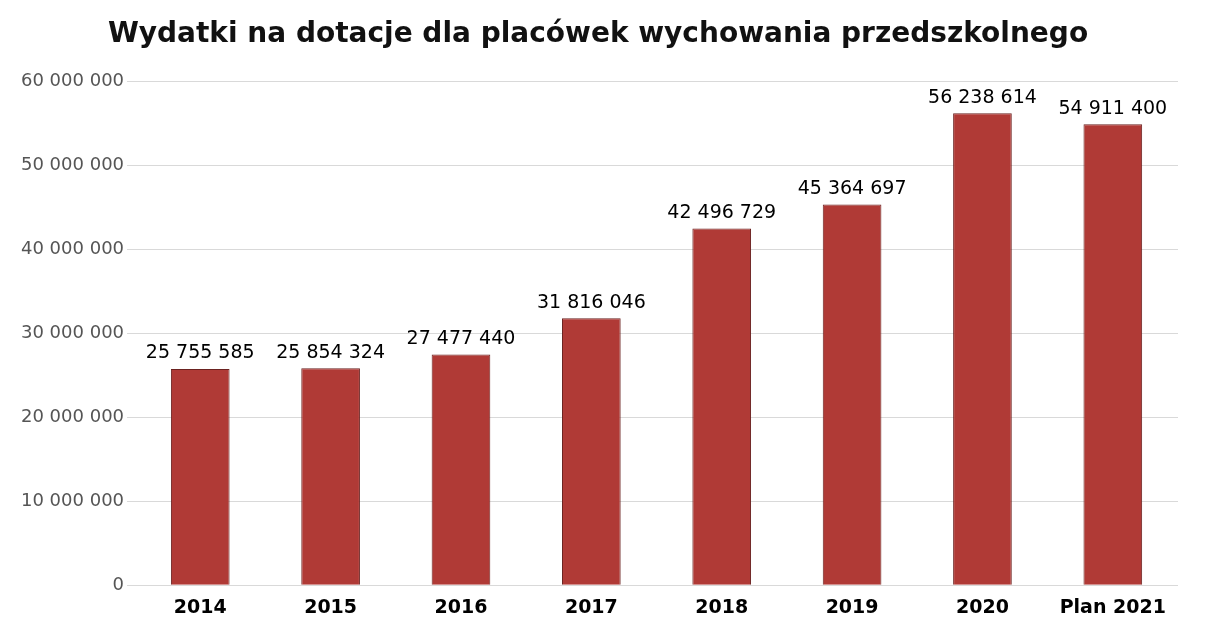  What do you see at coordinates (1112, 605) in the screenshot?
I see `x-tick-label: Plan 2021` at bounding box center [1112, 605].